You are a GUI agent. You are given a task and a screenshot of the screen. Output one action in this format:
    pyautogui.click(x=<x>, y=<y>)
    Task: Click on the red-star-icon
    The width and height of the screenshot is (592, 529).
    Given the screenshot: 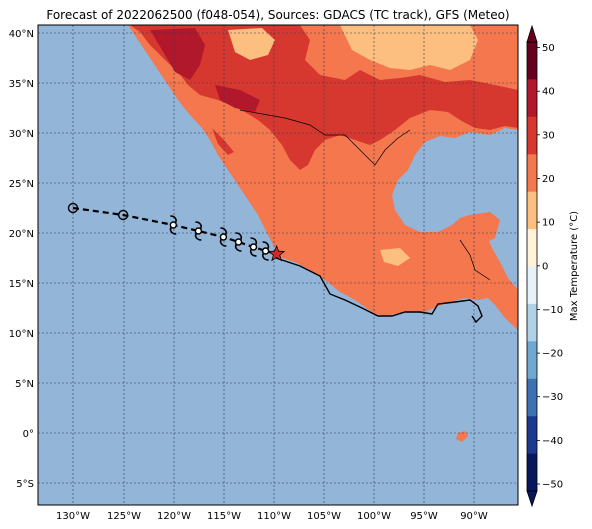 What is the action you would take?
    pyautogui.click(x=276, y=253)
    